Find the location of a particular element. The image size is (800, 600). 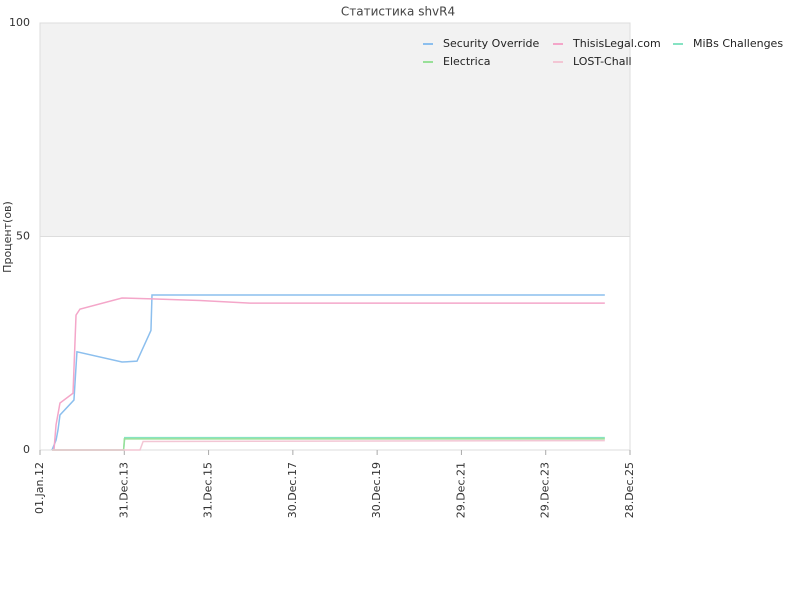

x-tick-label: 01.Jan.12 is located at coordinates (39, 488).